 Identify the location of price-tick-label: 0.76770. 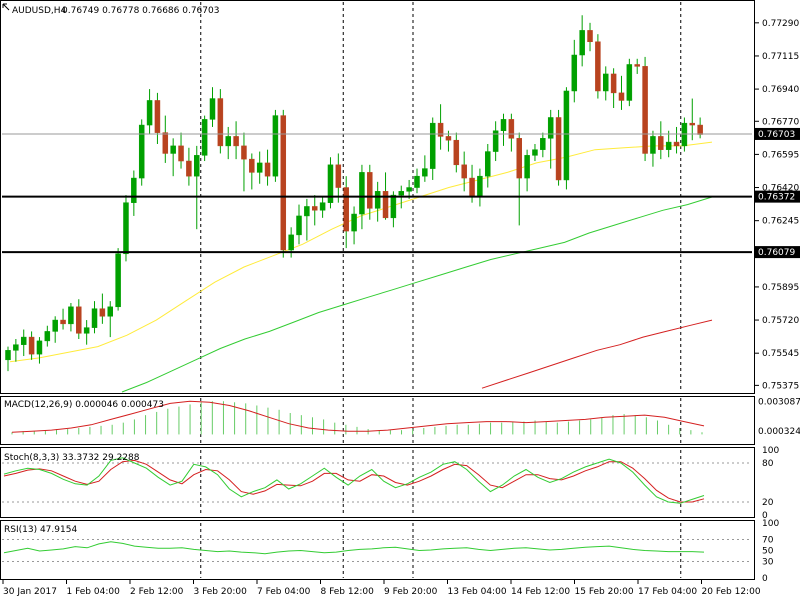
(780, 122).